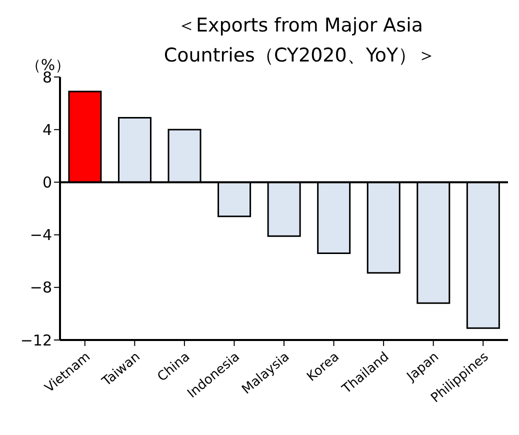 This screenshot has width=519, height=435. I want to click on y-tick-label: −4, so click(41, 235).